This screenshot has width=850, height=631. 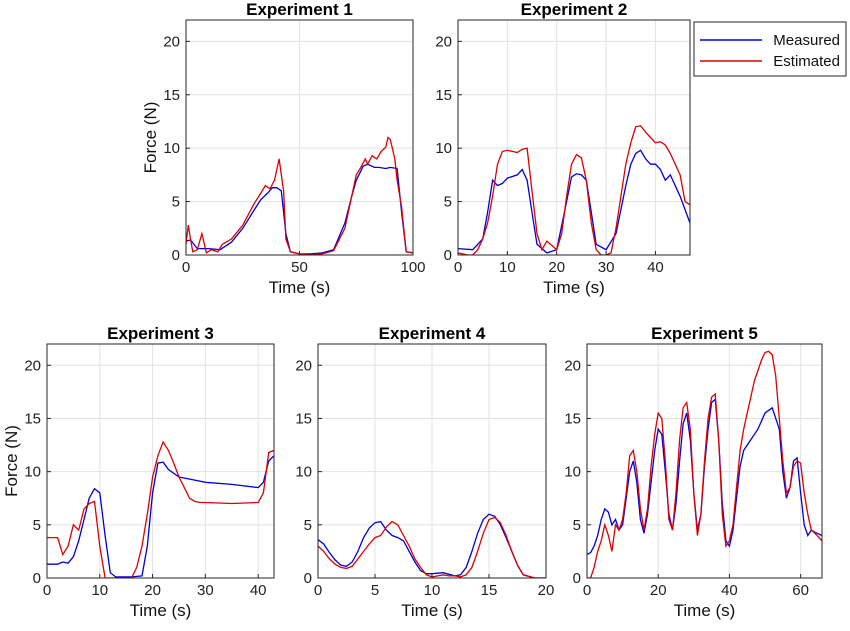 What do you see at coordinates (574, 9) in the screenshot?
I see `chart-title: Experiment 2` at bounding box center [574, 9].